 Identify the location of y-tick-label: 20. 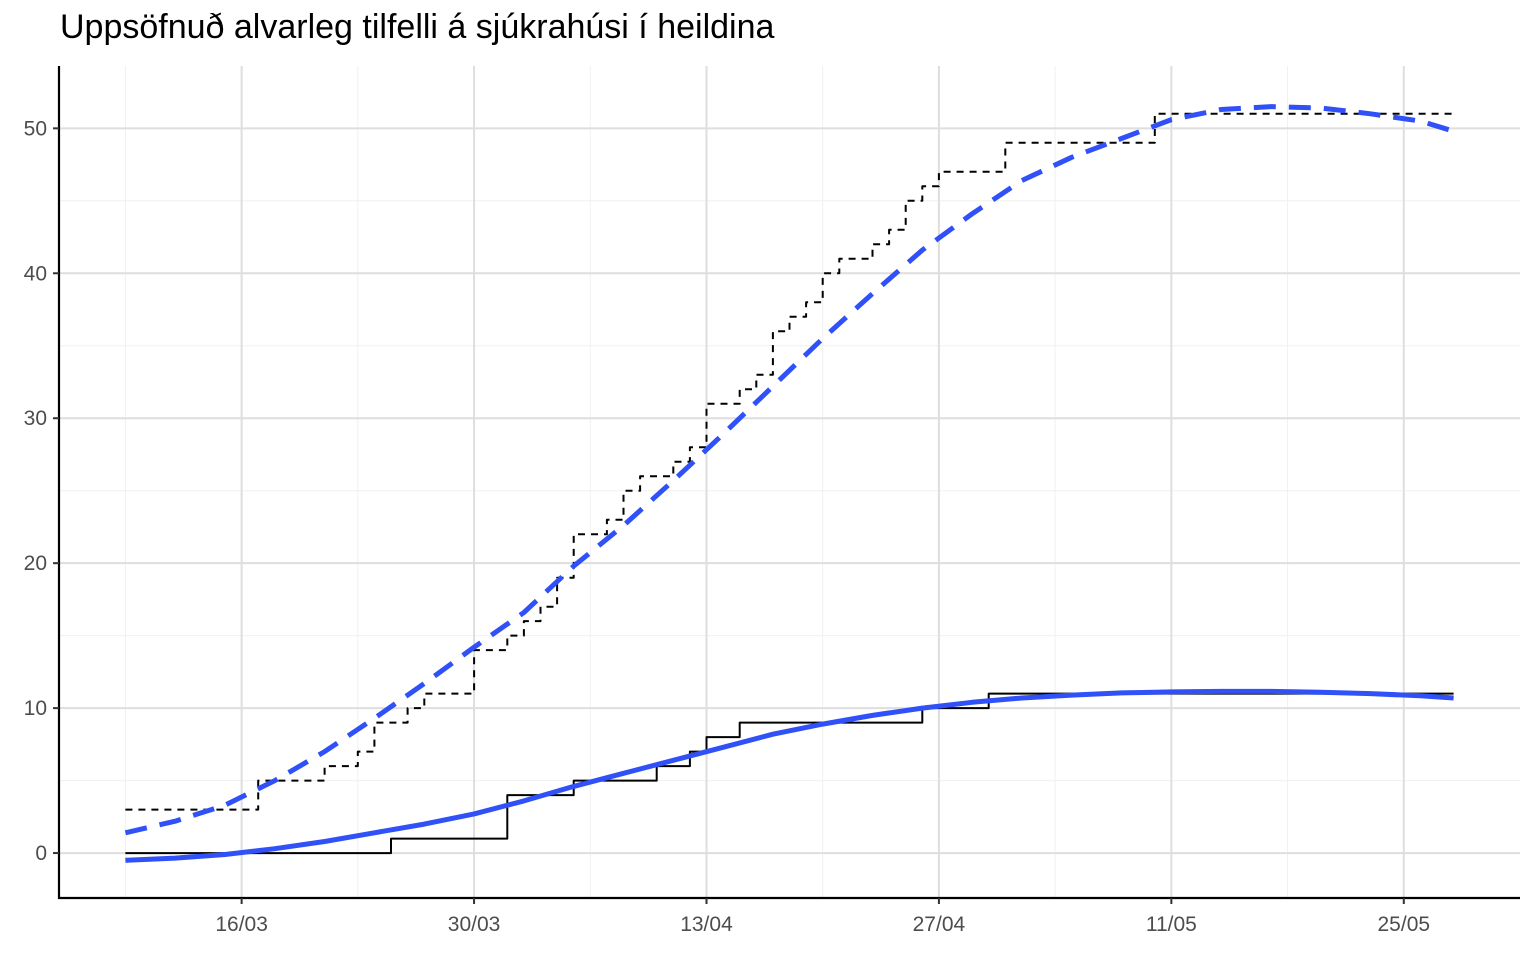
(35, 563).